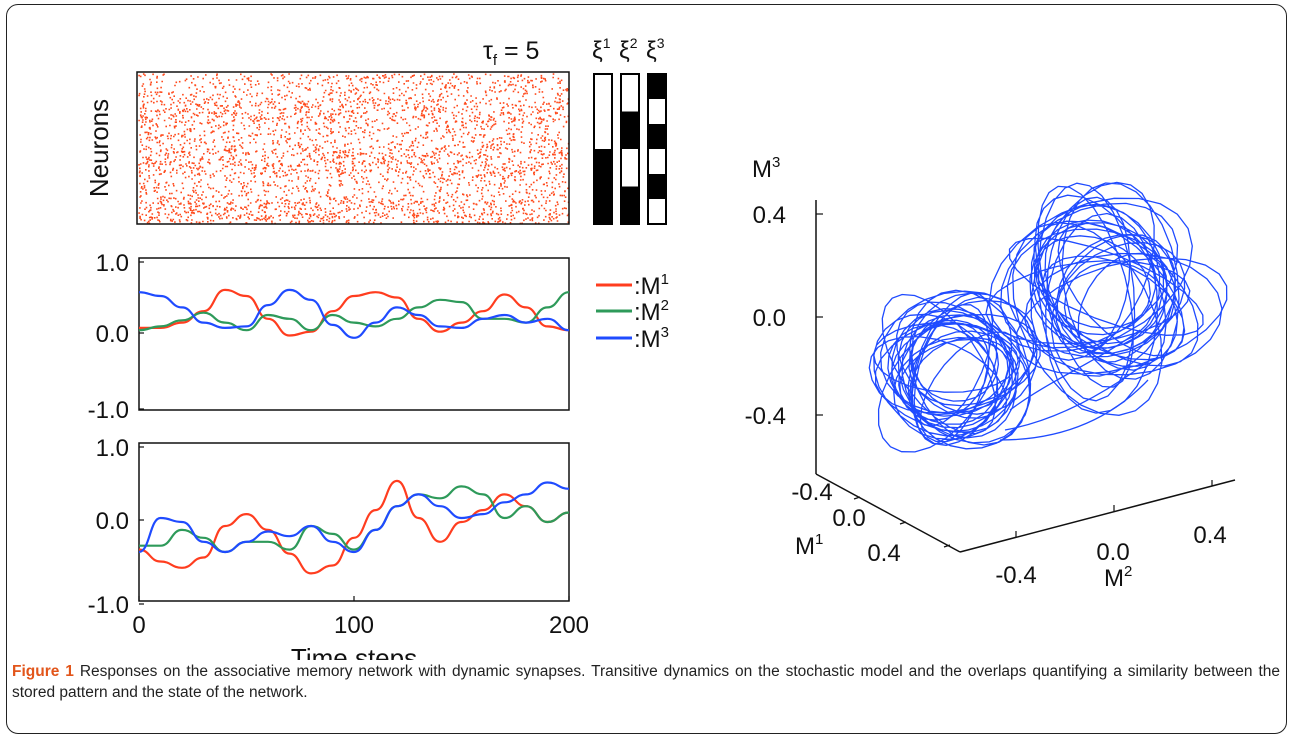 Image resolution: width=1293 pixels, height=738 pixels. Describe the element at coordinates (354, 651) in the screenshot. I see `x-axis-label: Time steps` at that location.